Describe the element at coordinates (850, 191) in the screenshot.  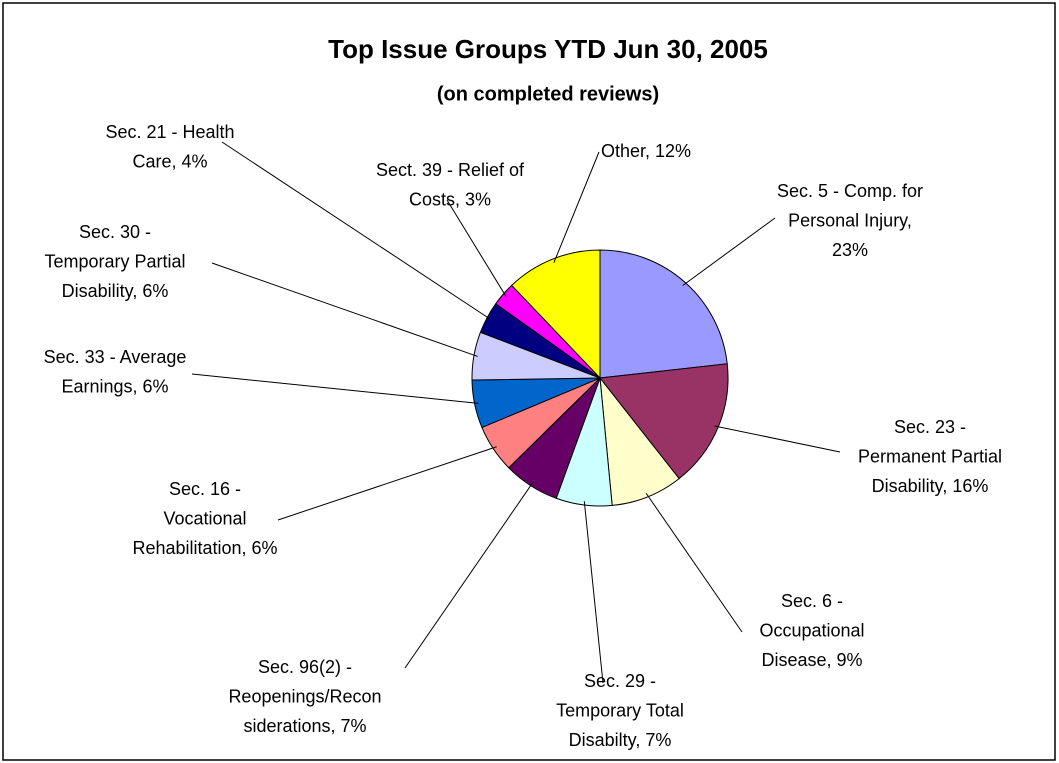
I see `slice-label: Sec. 5 - Comp. for` at that location.